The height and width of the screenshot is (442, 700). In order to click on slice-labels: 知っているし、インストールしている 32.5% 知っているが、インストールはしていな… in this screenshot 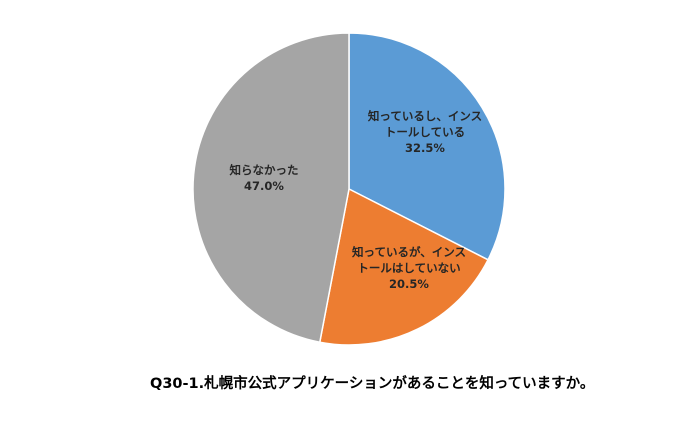, I will do `click(356, 200)`.